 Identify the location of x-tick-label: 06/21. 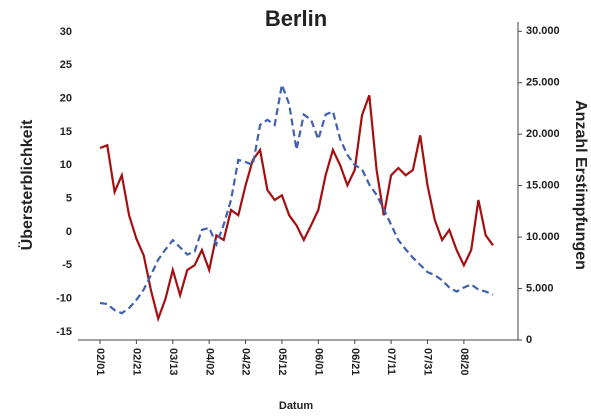
(355, 362).